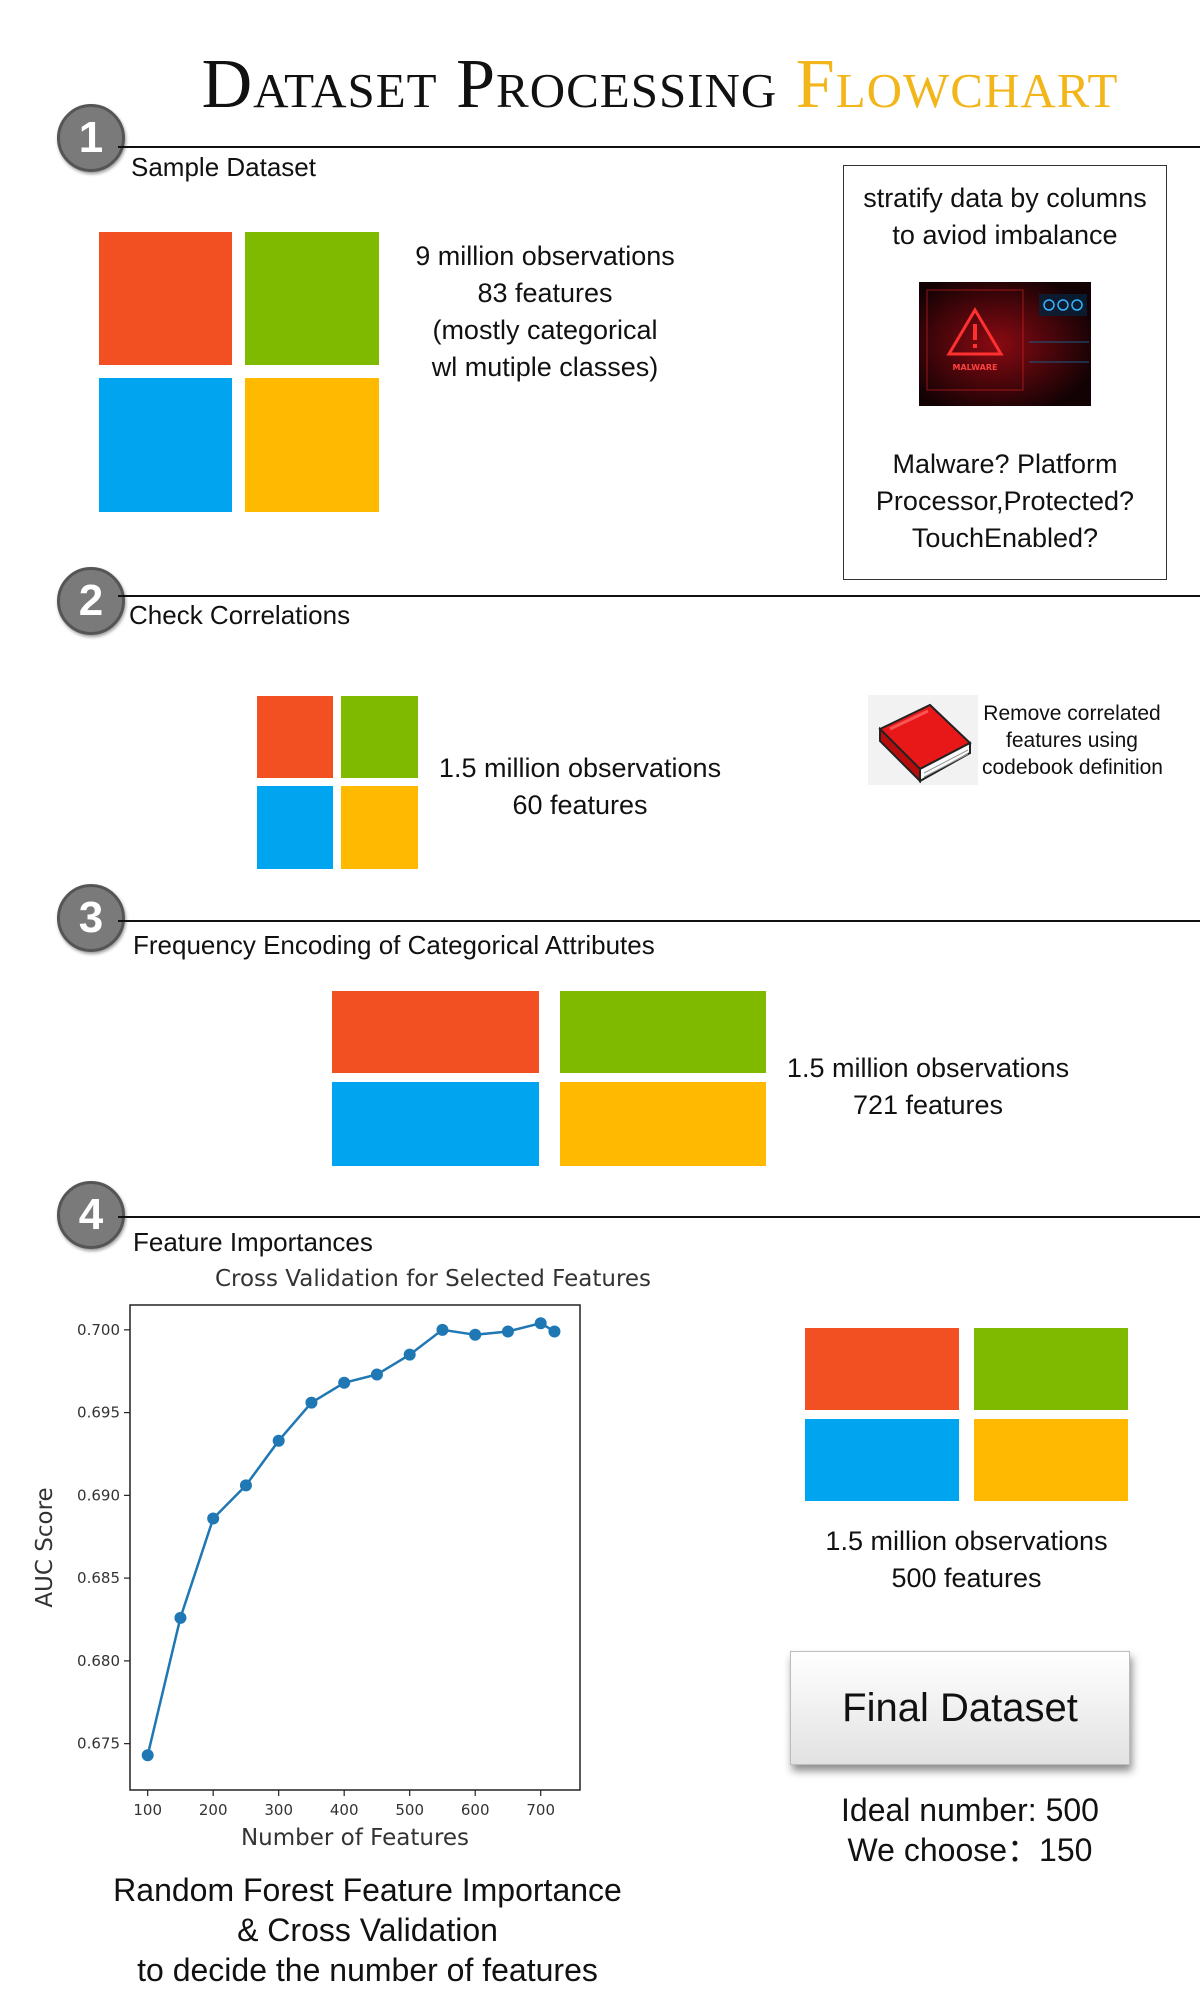  What do you see at coordinates (600, 85) in the screenshot?
I see `page-title: Dataset Processing Flowchart` at bounding box center [600, 85].